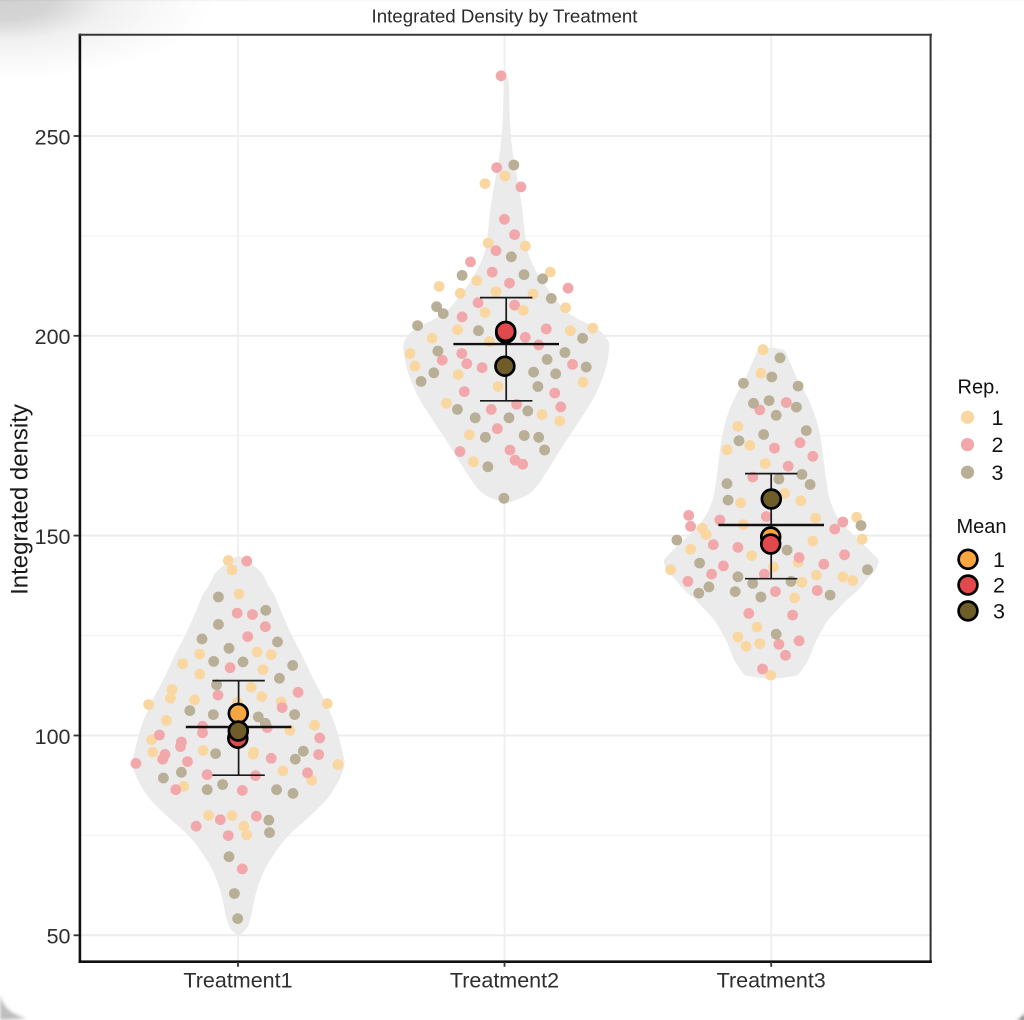  Describe the element at coordinates (771, 981) in the screenshot. I see `svg-text: Treatment3` at that location.